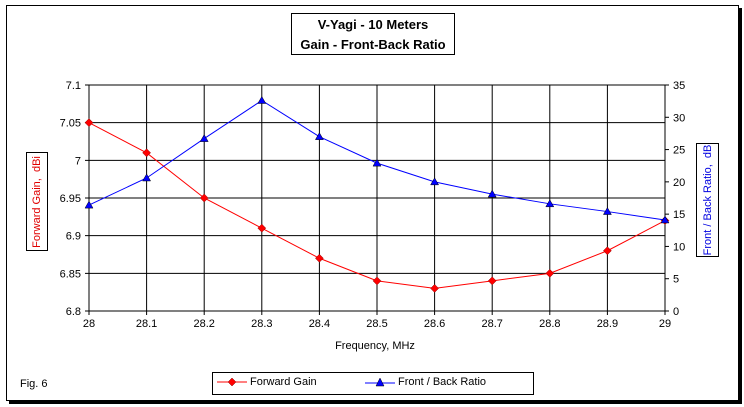 The image size is (744, 407). What do you see at coordinates (679, 118) in the screenshot?
I see `y-tick-label-right: 30` at bounding box center [679, 118].